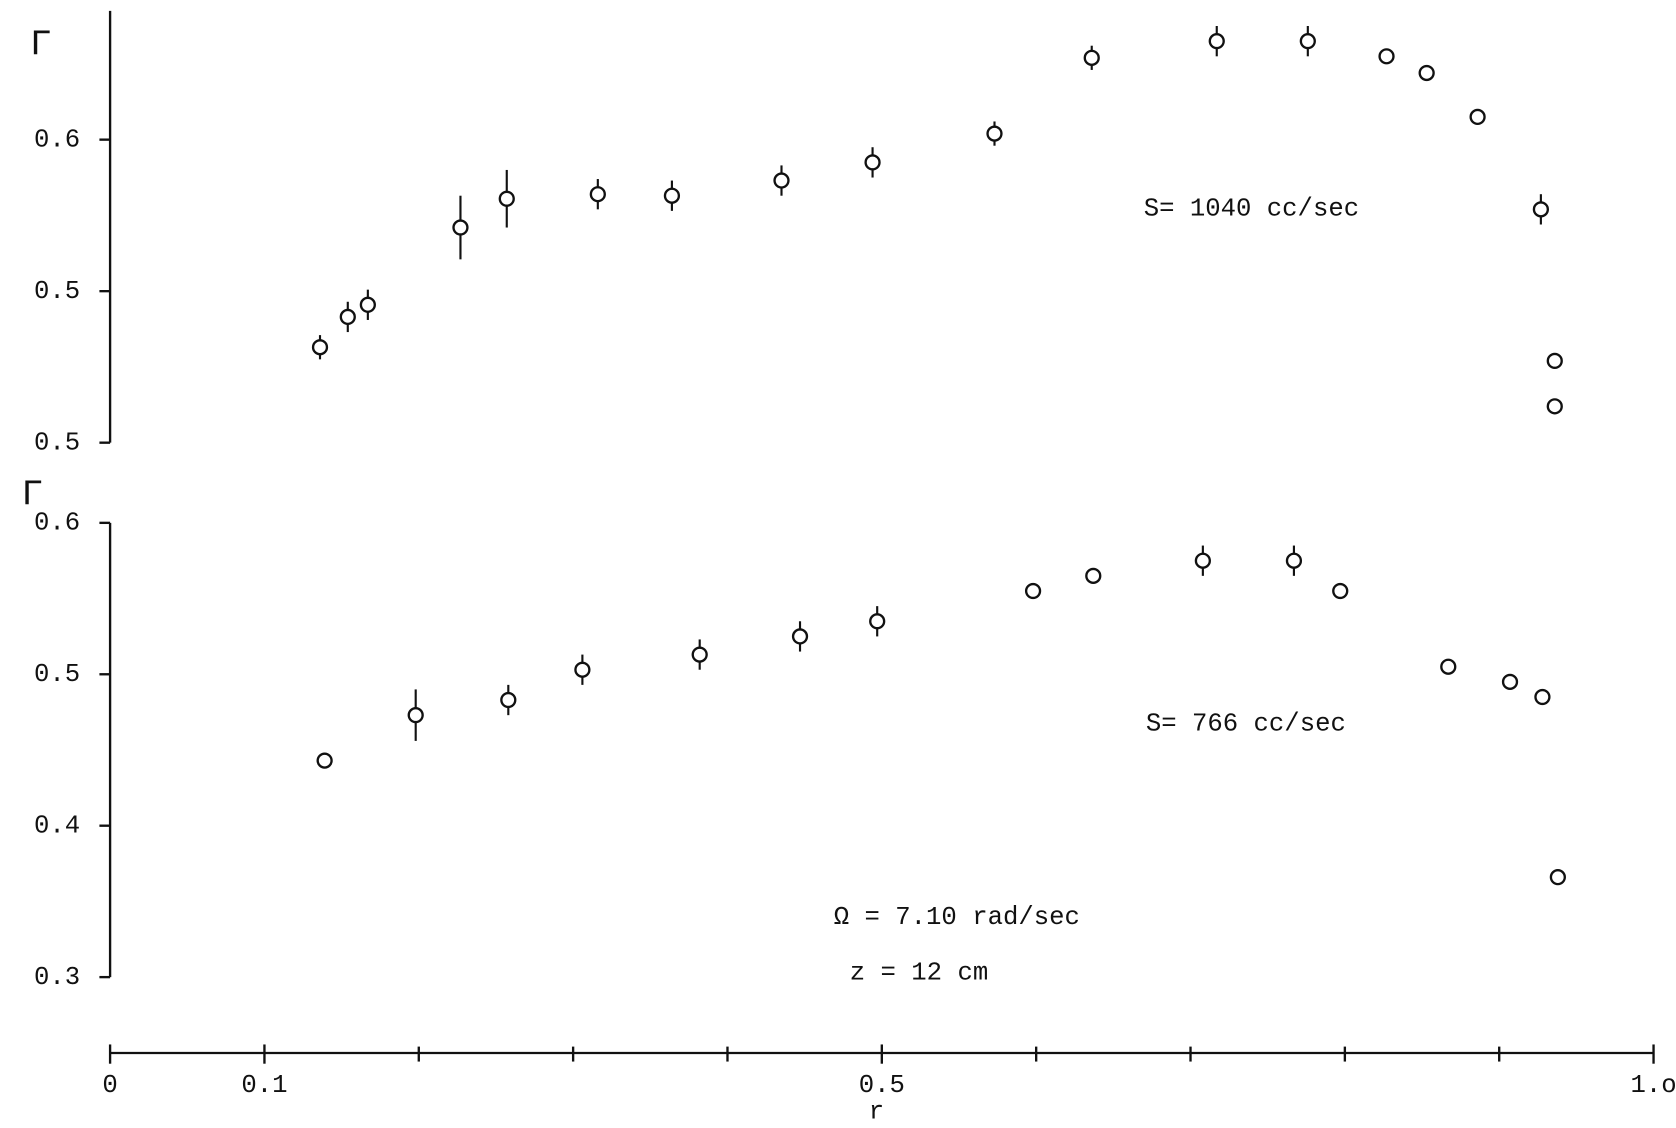  Describe the element at coordinates (1251, 208) in the screenshot. I see `annotation: S= 1040 cc/sec` at that location.